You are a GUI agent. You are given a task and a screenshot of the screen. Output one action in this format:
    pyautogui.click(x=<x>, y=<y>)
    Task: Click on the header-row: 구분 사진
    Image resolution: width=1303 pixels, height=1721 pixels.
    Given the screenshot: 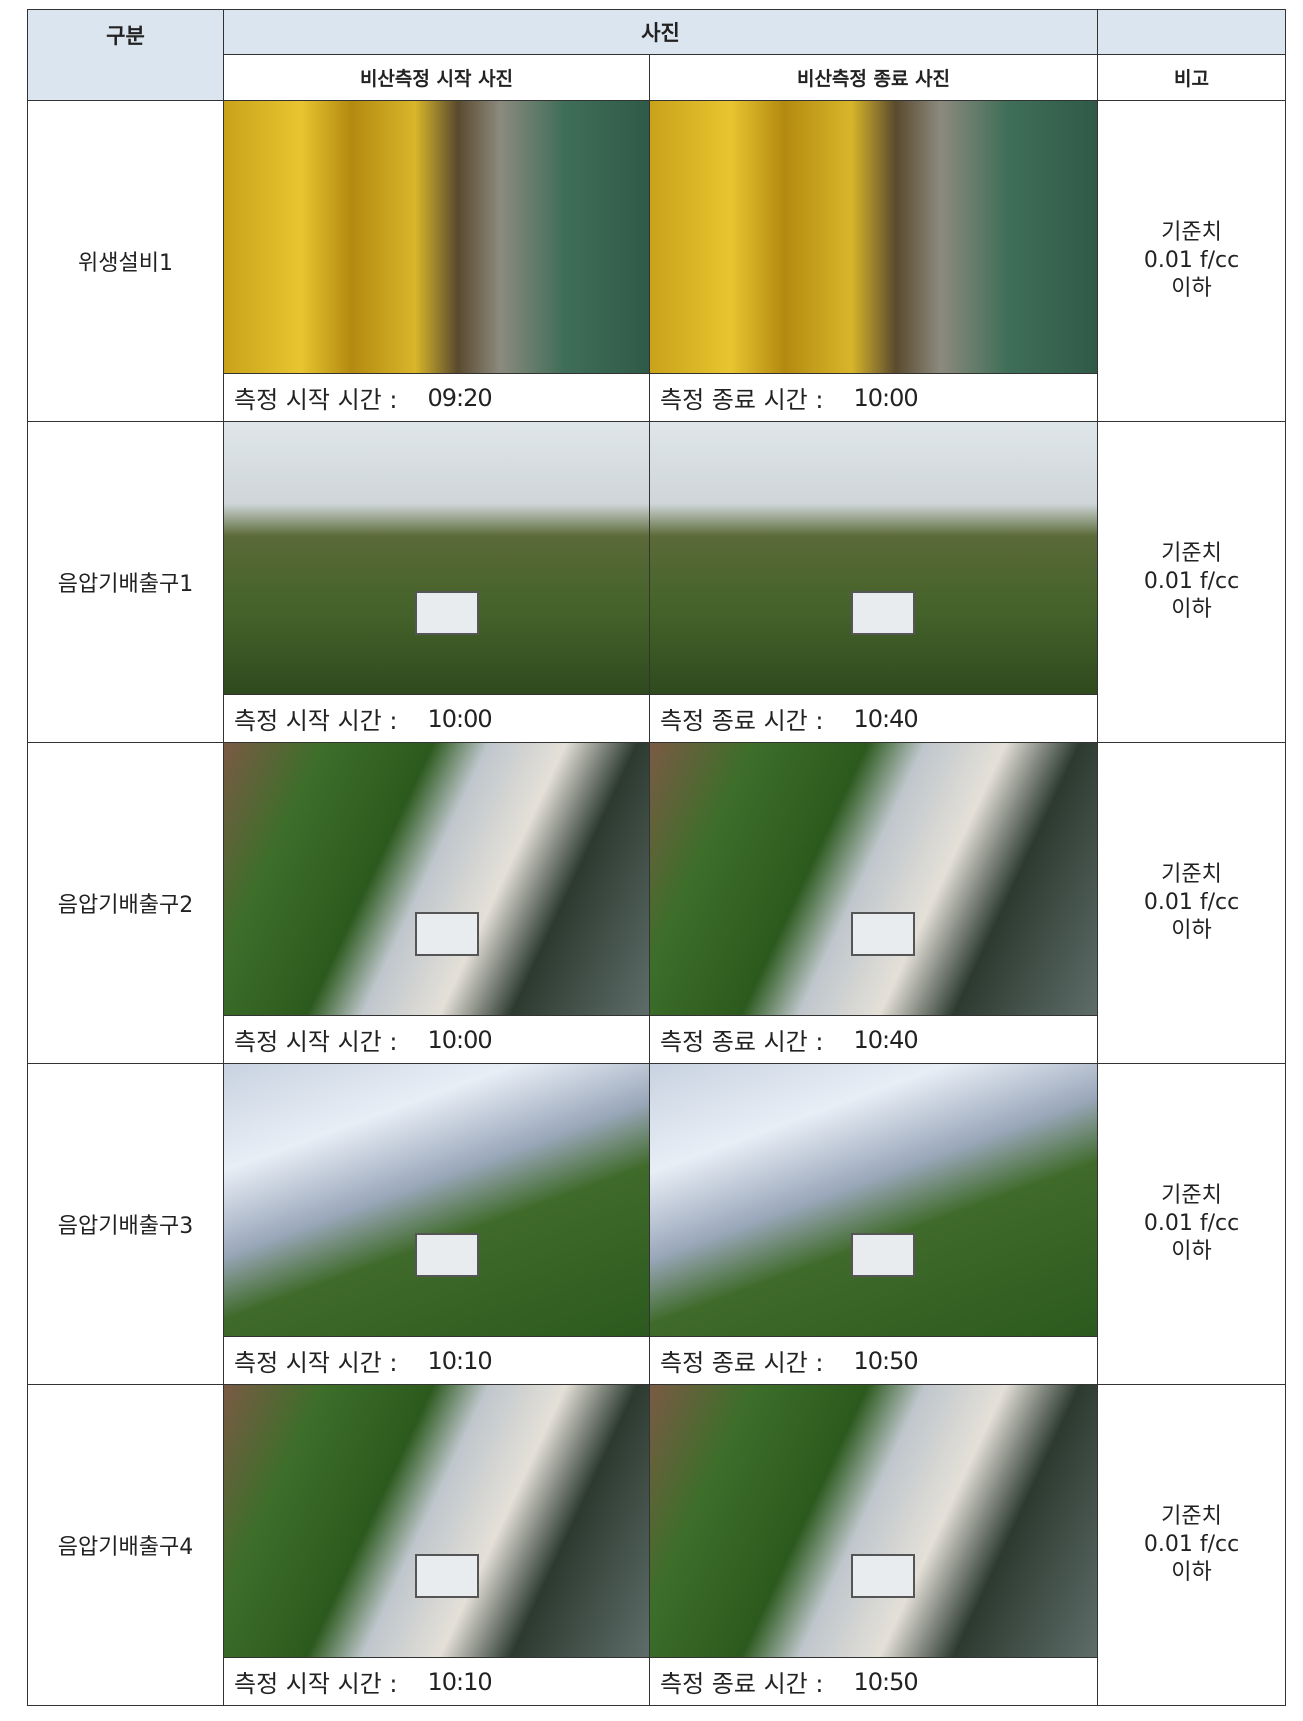 What is the action you would take?
    pyautogui.click(x=657, y=55)
    